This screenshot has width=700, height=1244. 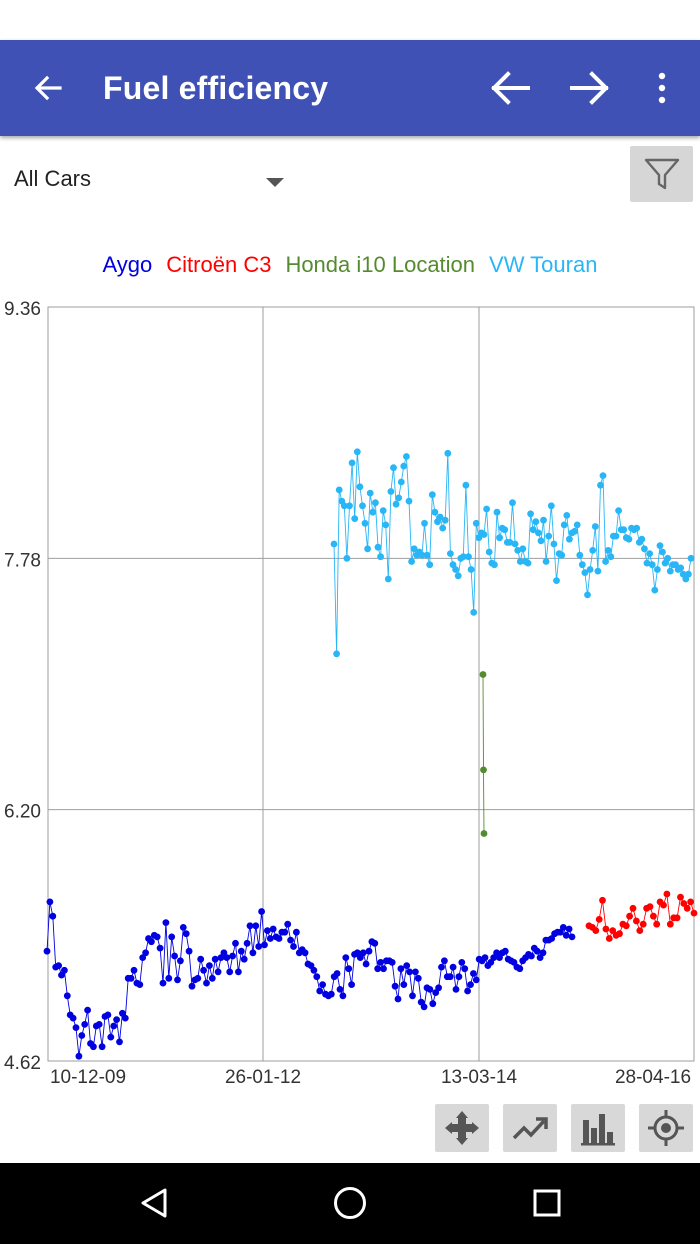 I want to click on legend-item-honda-i10: Honda i10 Location, so click(x=380, y=264).